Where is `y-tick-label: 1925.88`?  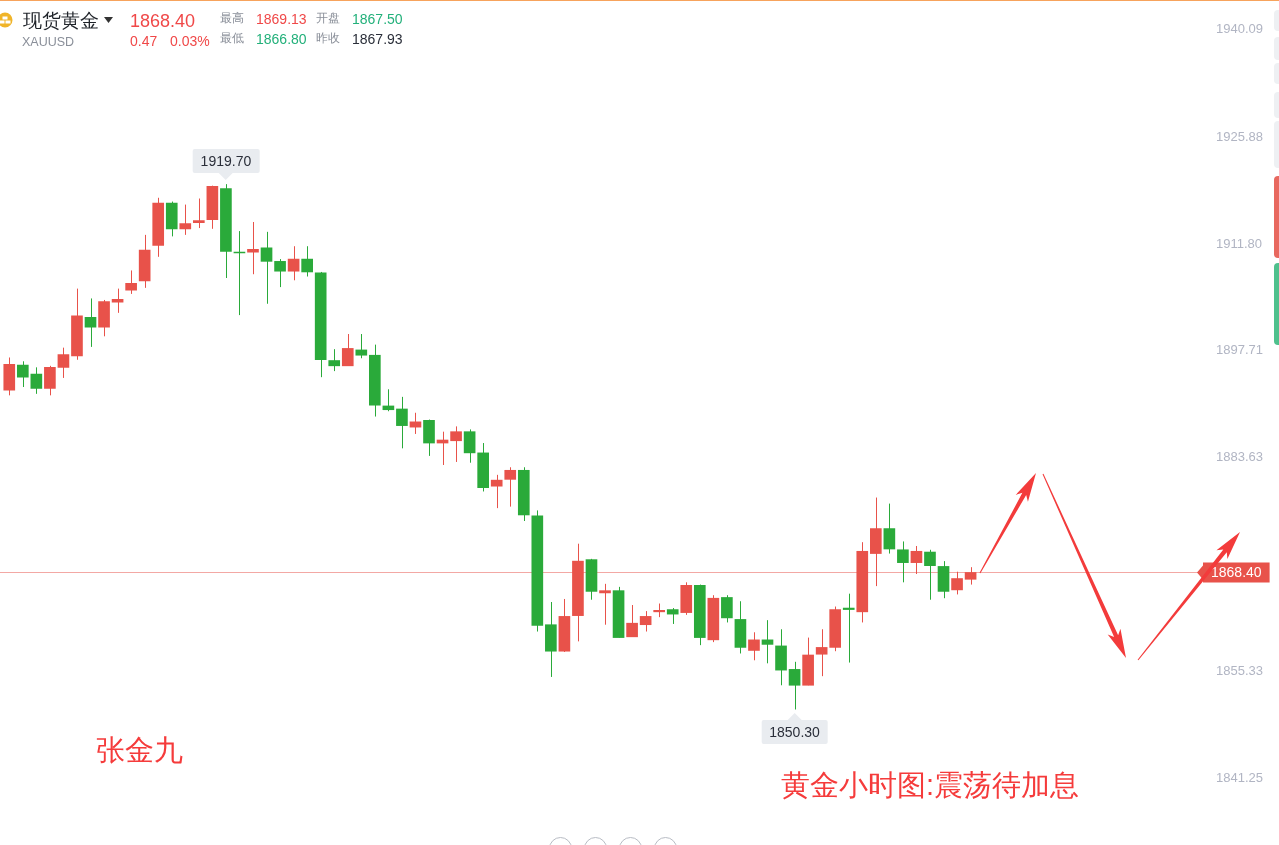
y-tick-label: 1925.88 is located at coordinates (1239, 136).